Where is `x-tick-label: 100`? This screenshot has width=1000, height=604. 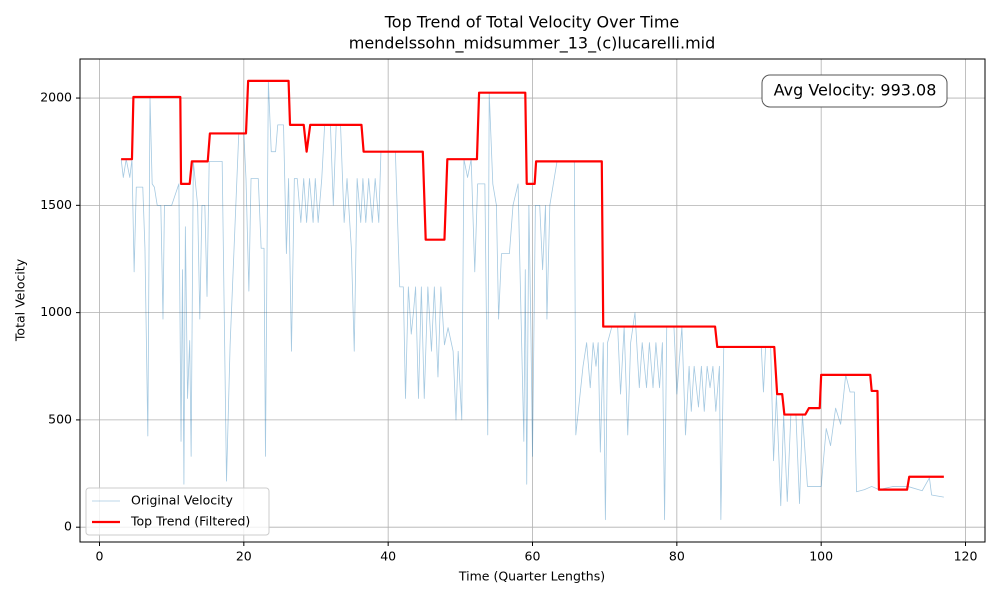
x-tick-label: 100 is located at coordinates (821, 556).